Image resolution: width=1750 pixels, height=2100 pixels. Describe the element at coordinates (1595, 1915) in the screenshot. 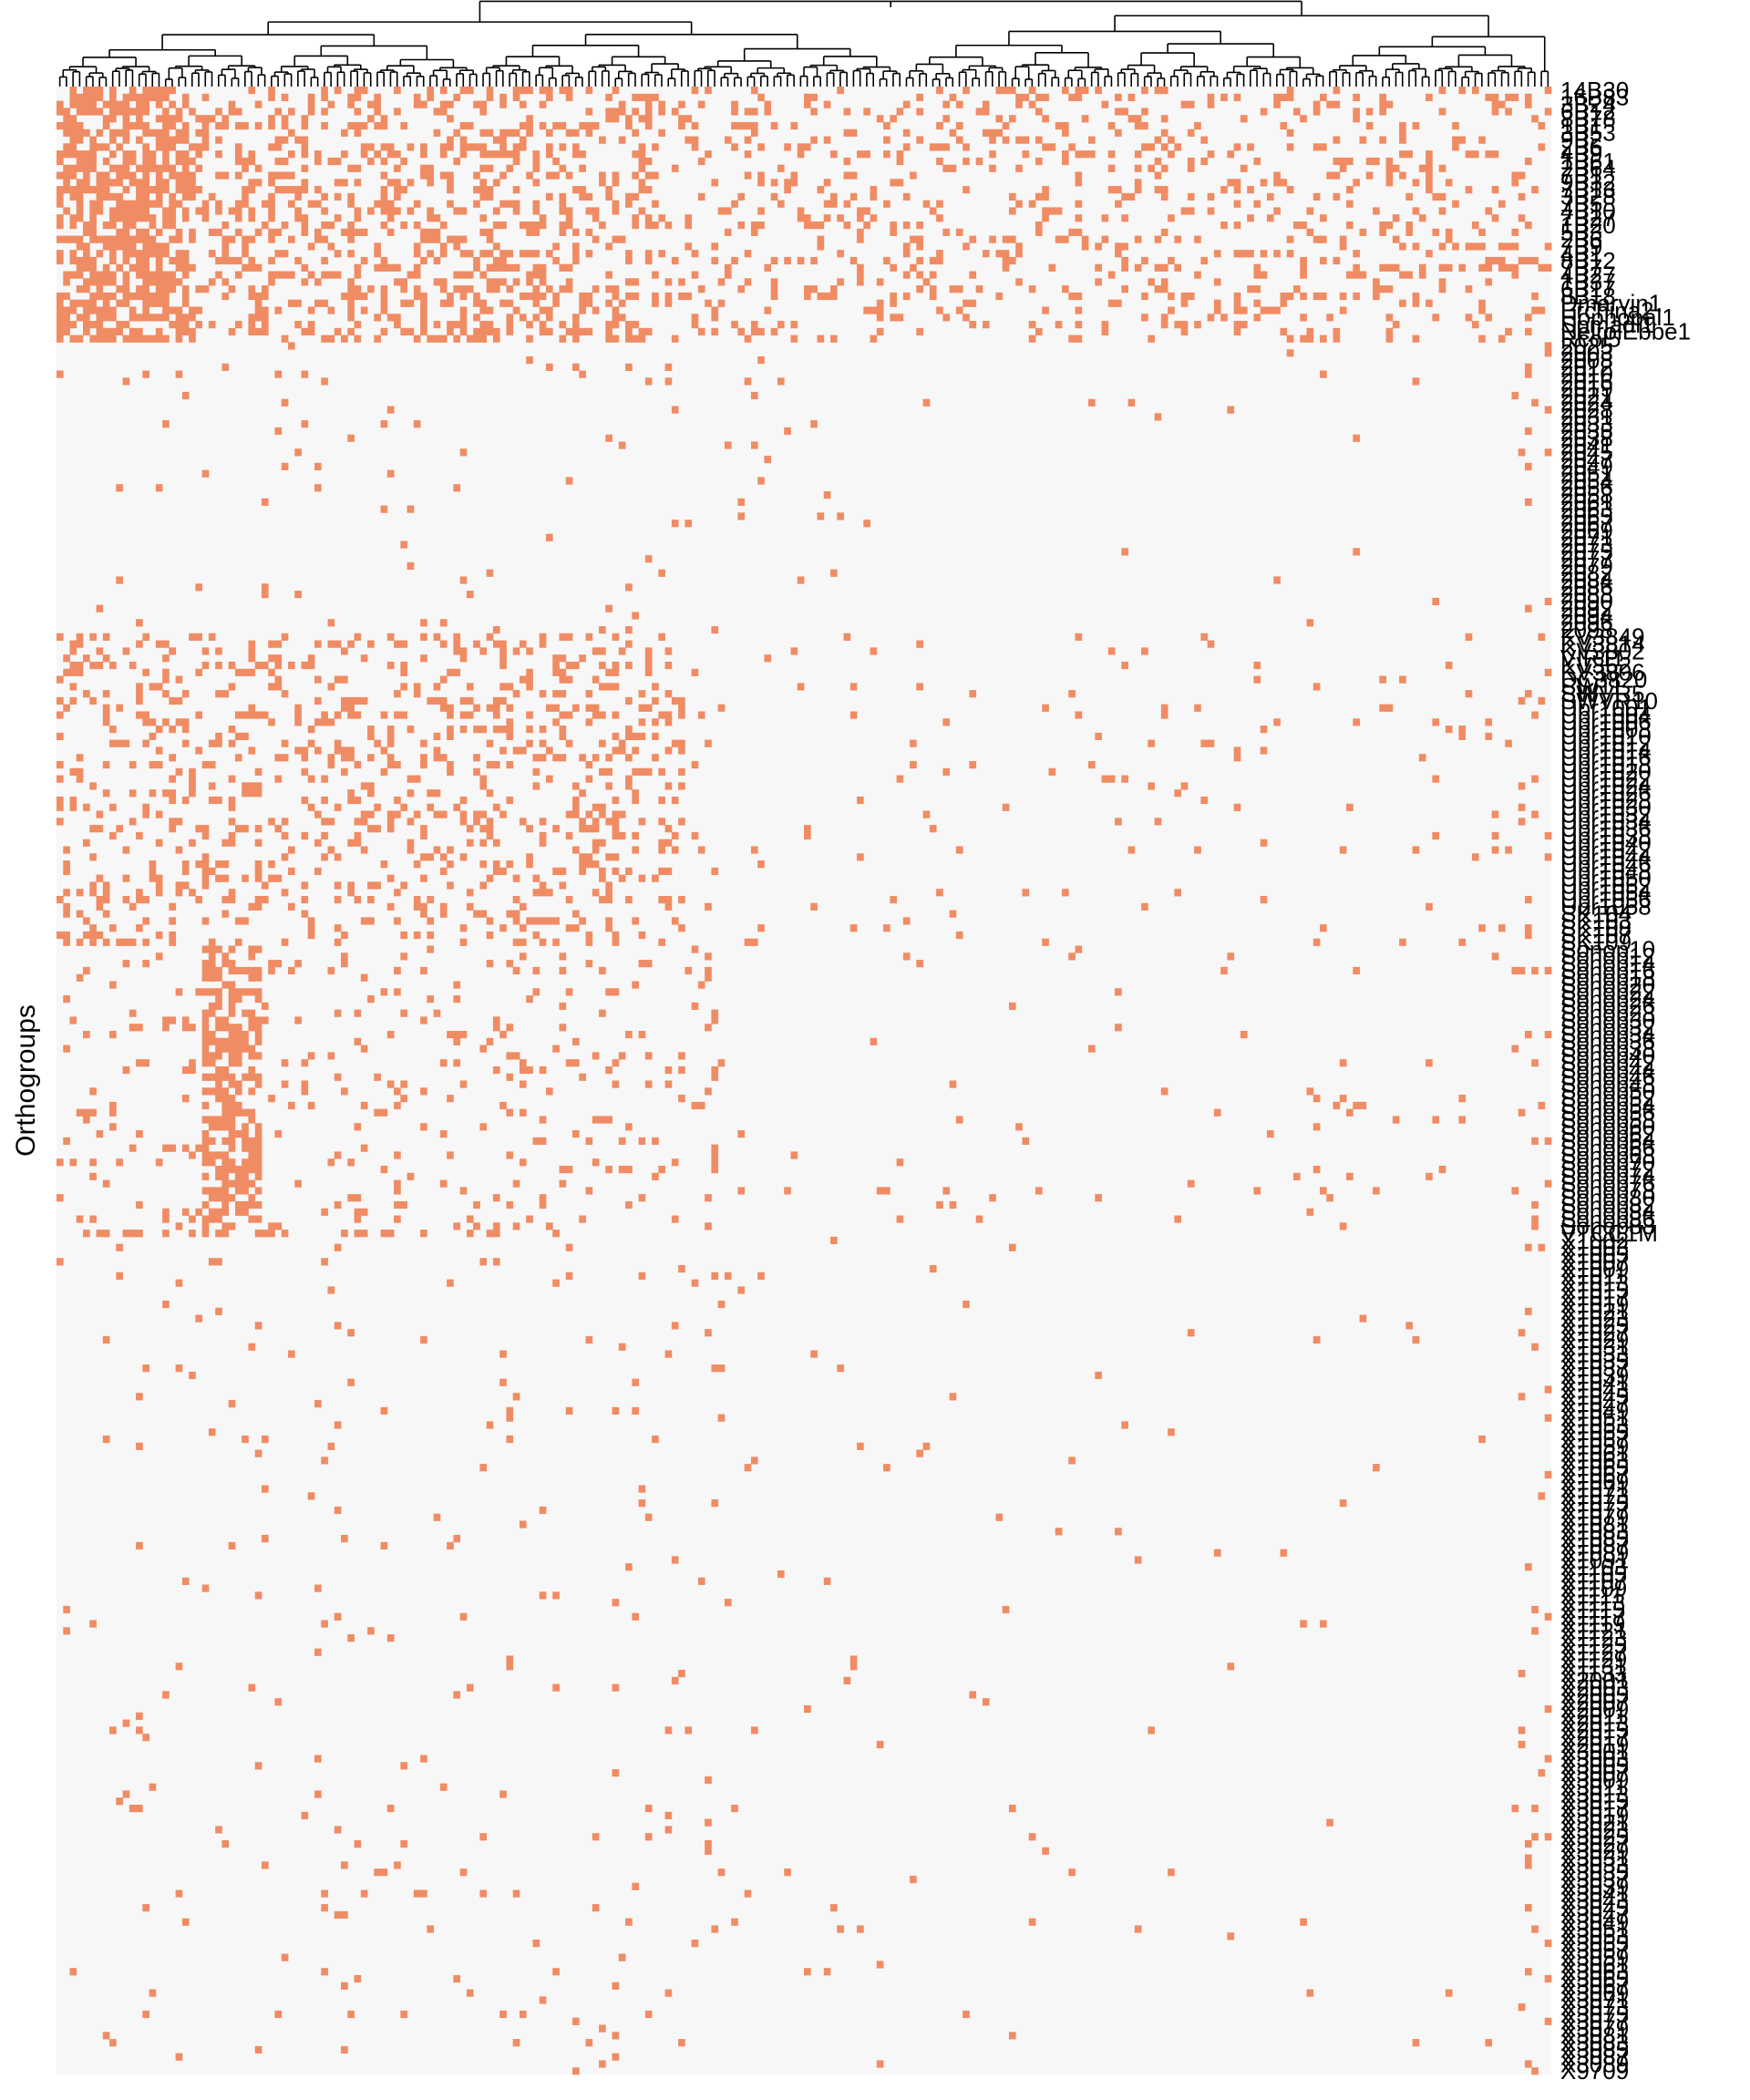

I see `row-label: X3047` at that location.